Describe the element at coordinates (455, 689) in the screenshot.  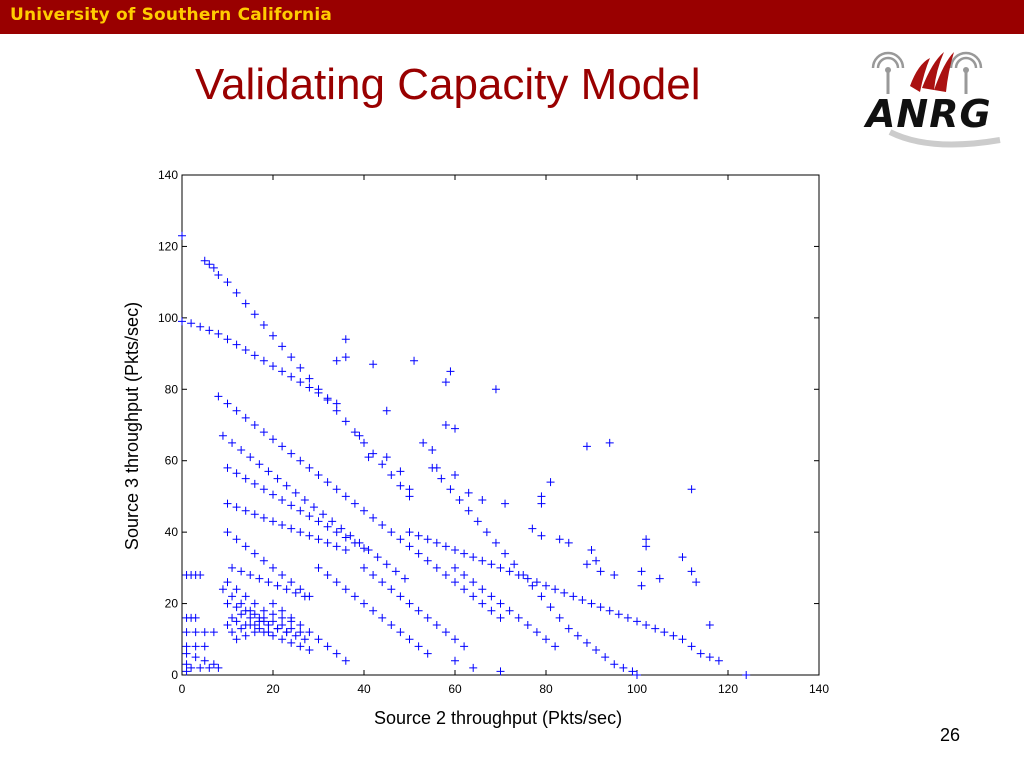
I see `x-tick-label: 60` at that location.